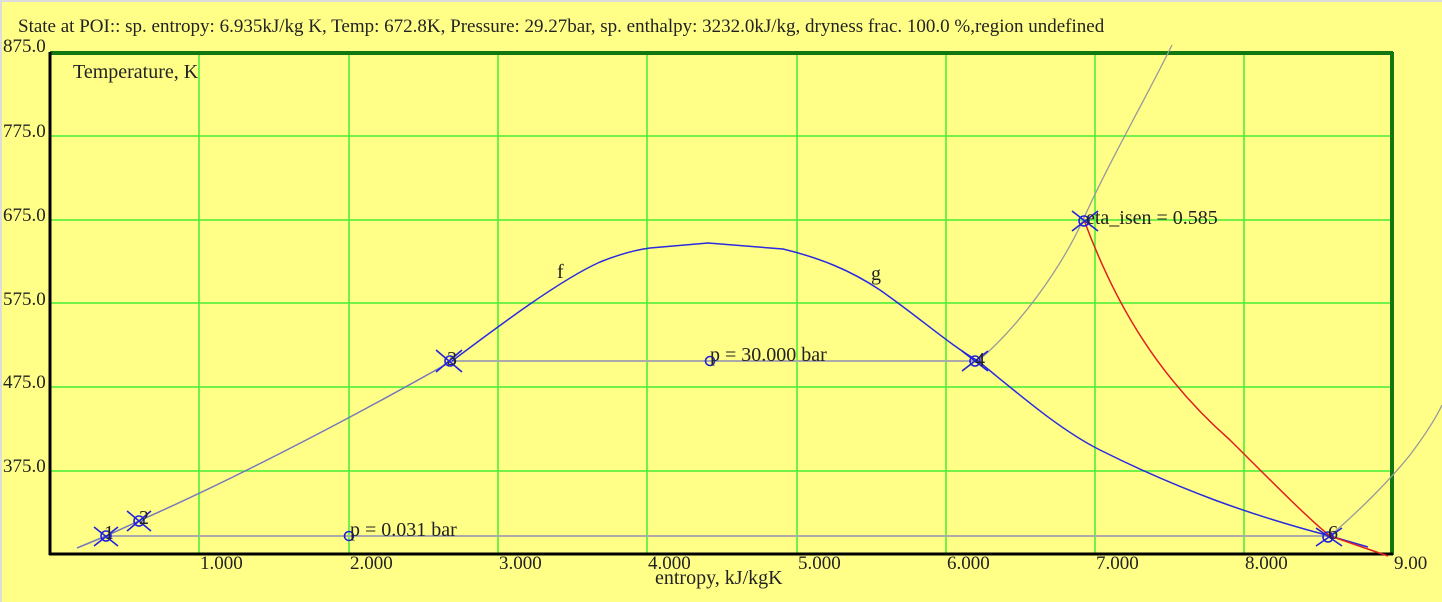 The image size is (1442, 602). Describe the element at coordinates (1410, 563) in the screenshot. I see `x-tick-9: 9.00` at that location.